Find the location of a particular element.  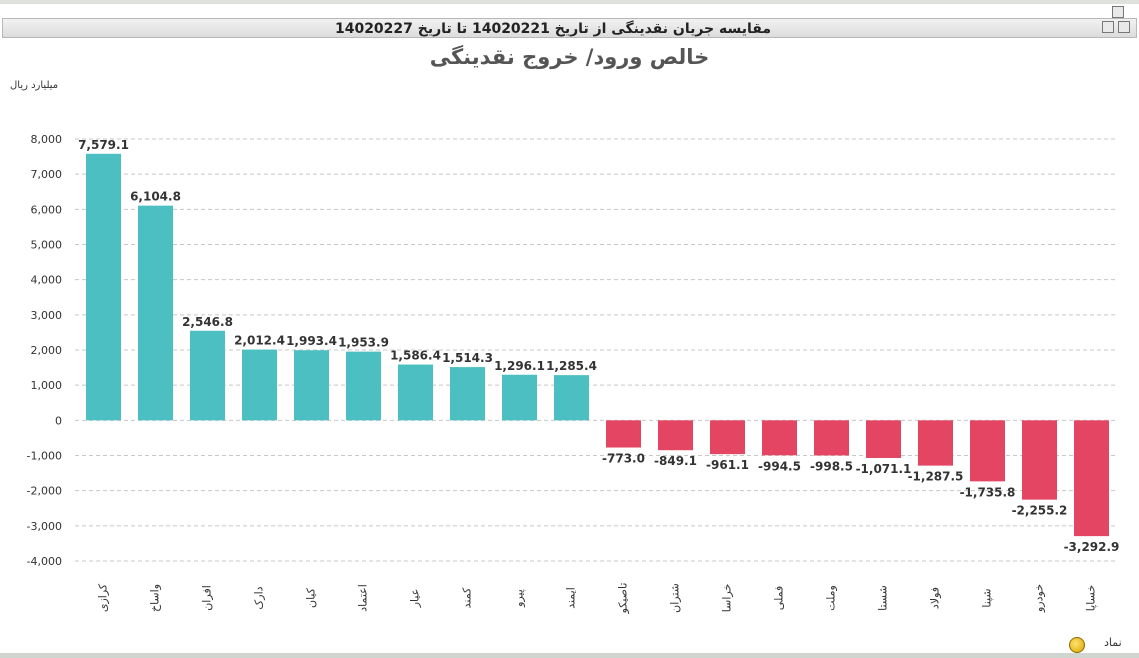

y-tick-label: 2,000 is located at coordinates (47, 350).